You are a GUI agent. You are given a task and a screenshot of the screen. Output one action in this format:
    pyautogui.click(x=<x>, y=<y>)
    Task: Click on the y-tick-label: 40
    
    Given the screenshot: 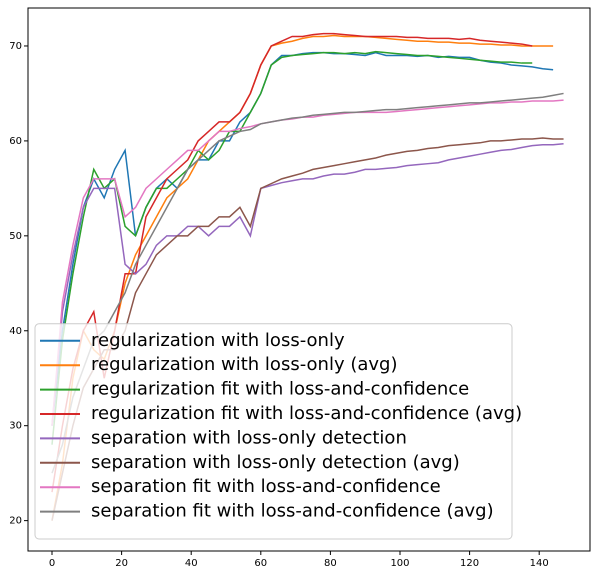 What is the action you would take?
    pyautogui.click(x=15, y=331)
    